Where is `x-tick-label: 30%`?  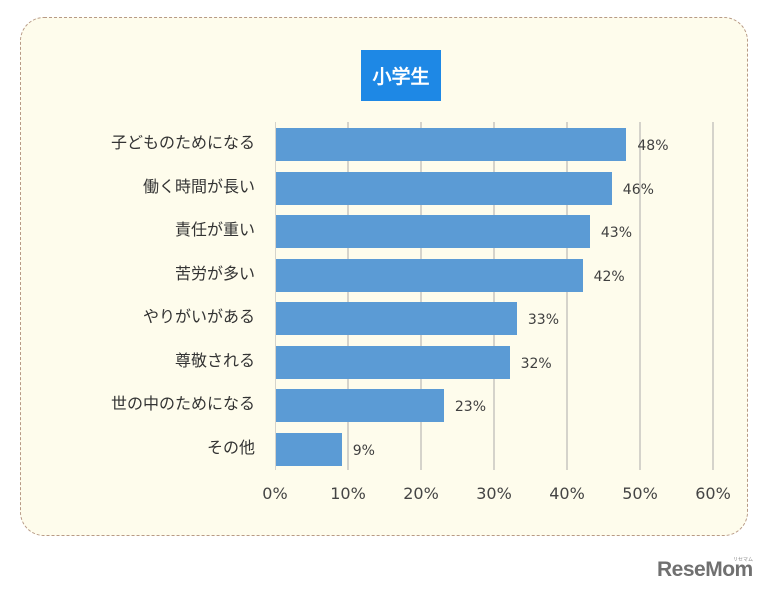
x-tick-label: 30% is located at coordinates (494, 493).